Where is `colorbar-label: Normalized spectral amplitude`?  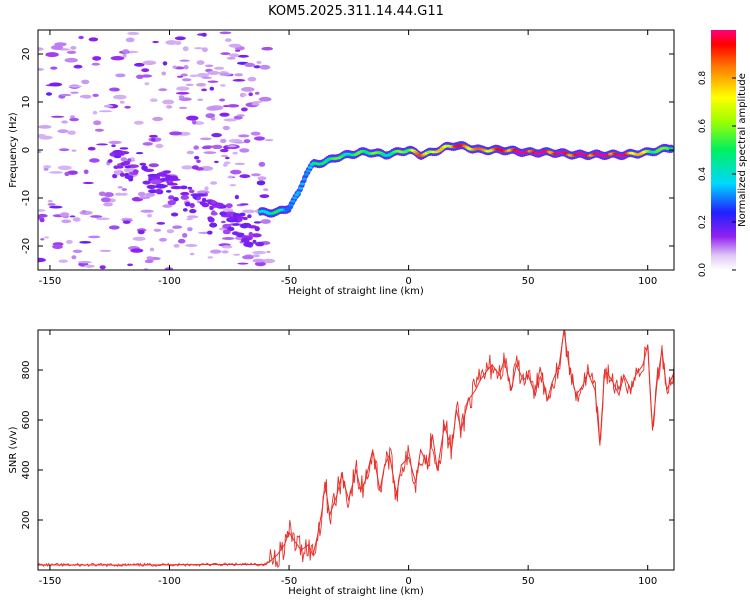
colorbar-label: Normalized spectral amplitude is located at coordinates (742, 150).